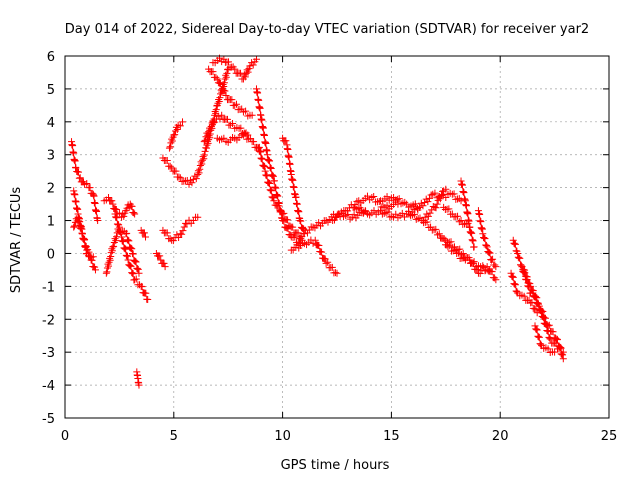 The height and width of the screenshot is (480, 640). Describe the element at coordinates (51, 57) in the screenshot. I see `y-tick-label: 6` at that location.